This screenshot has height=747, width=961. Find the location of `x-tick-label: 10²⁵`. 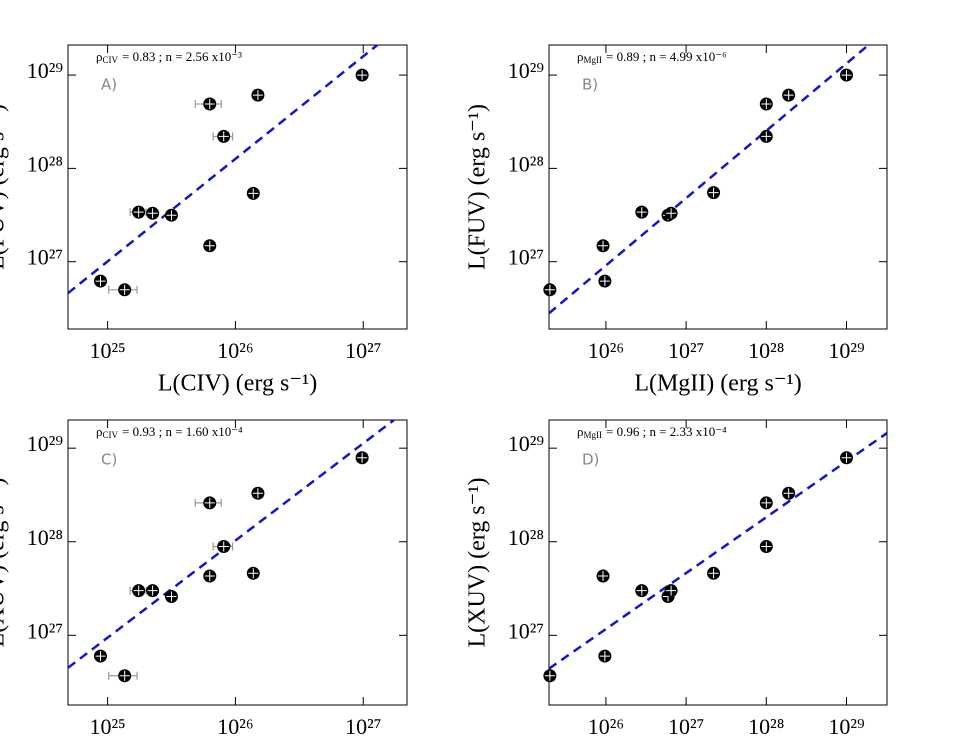

x-tick-label: 10²⁵ is located at coordinates (107, 350).